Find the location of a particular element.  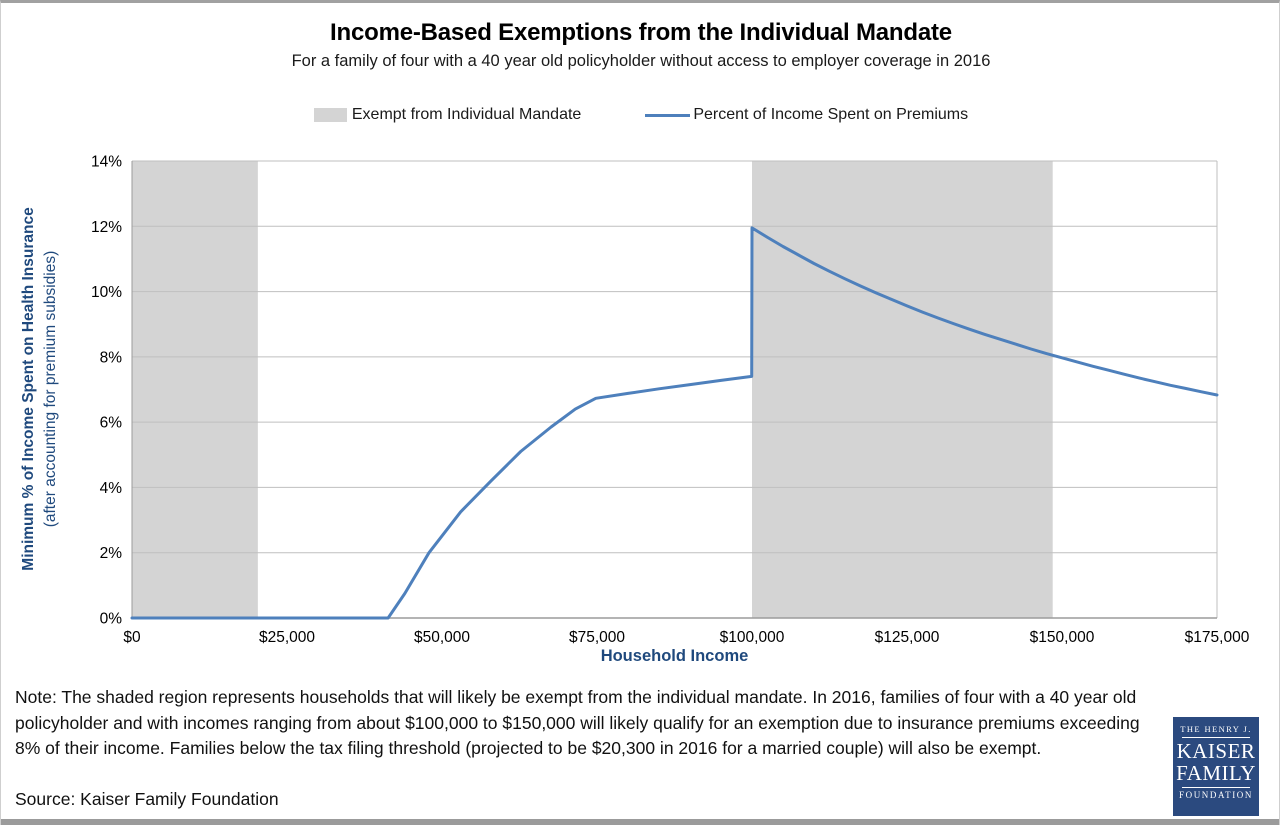

logo-line-henry-j: THE HENRY J. is located at coordinates (1216, 729).